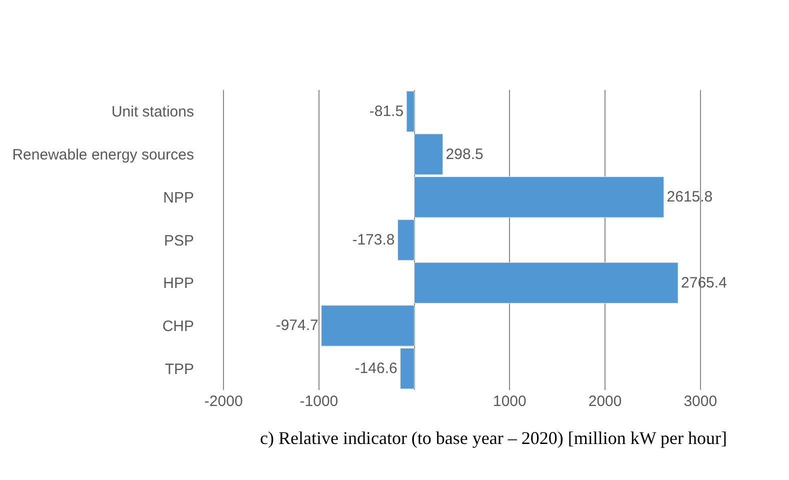 The image size is (789, 480). What do you see at coordinates (223, 401) in the screenshot?
I see `x-tick-label: -2000` at bounding box center [223, 401].